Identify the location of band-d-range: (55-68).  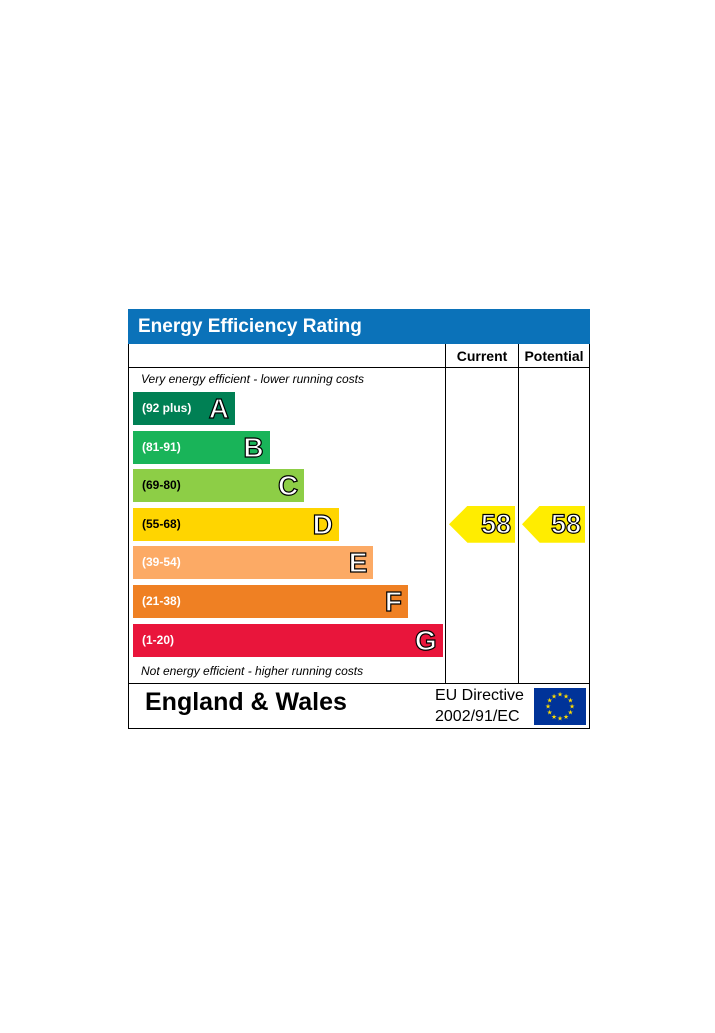
(161, 523).